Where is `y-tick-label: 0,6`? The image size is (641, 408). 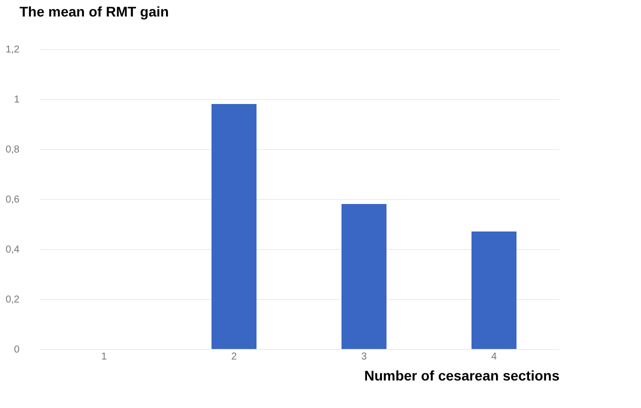 y-tick-label: 0,6 is located at coordinates (13, 200).